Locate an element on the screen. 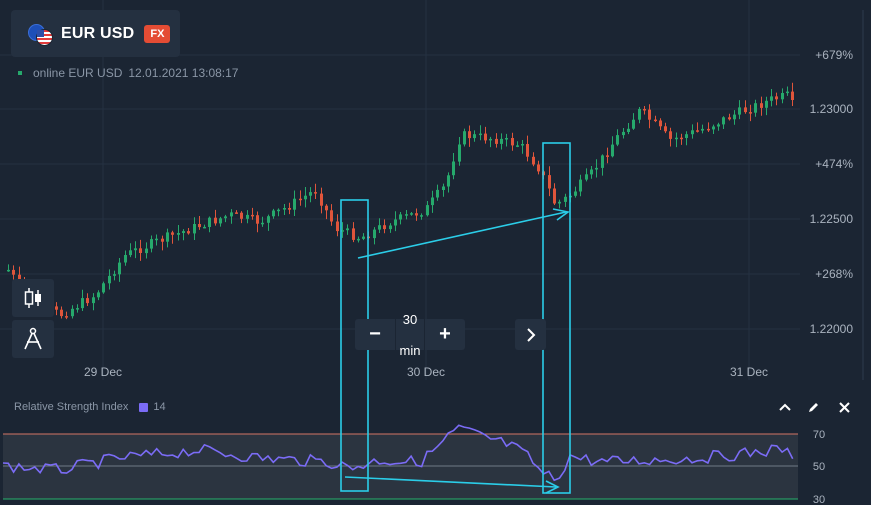 This screenshot has width=871, height=505. drawing-tools-button is located at coordinates (33, 339).